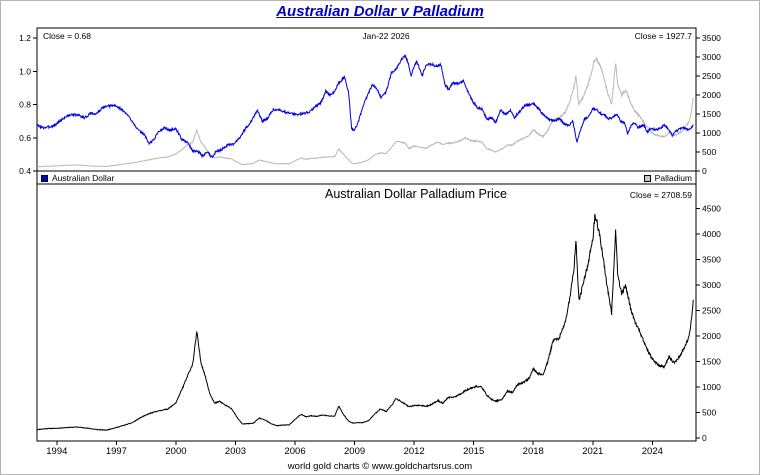 The image size is (760, 475). I want to click on x-axis-year-label: 2018, so click(533, 451).